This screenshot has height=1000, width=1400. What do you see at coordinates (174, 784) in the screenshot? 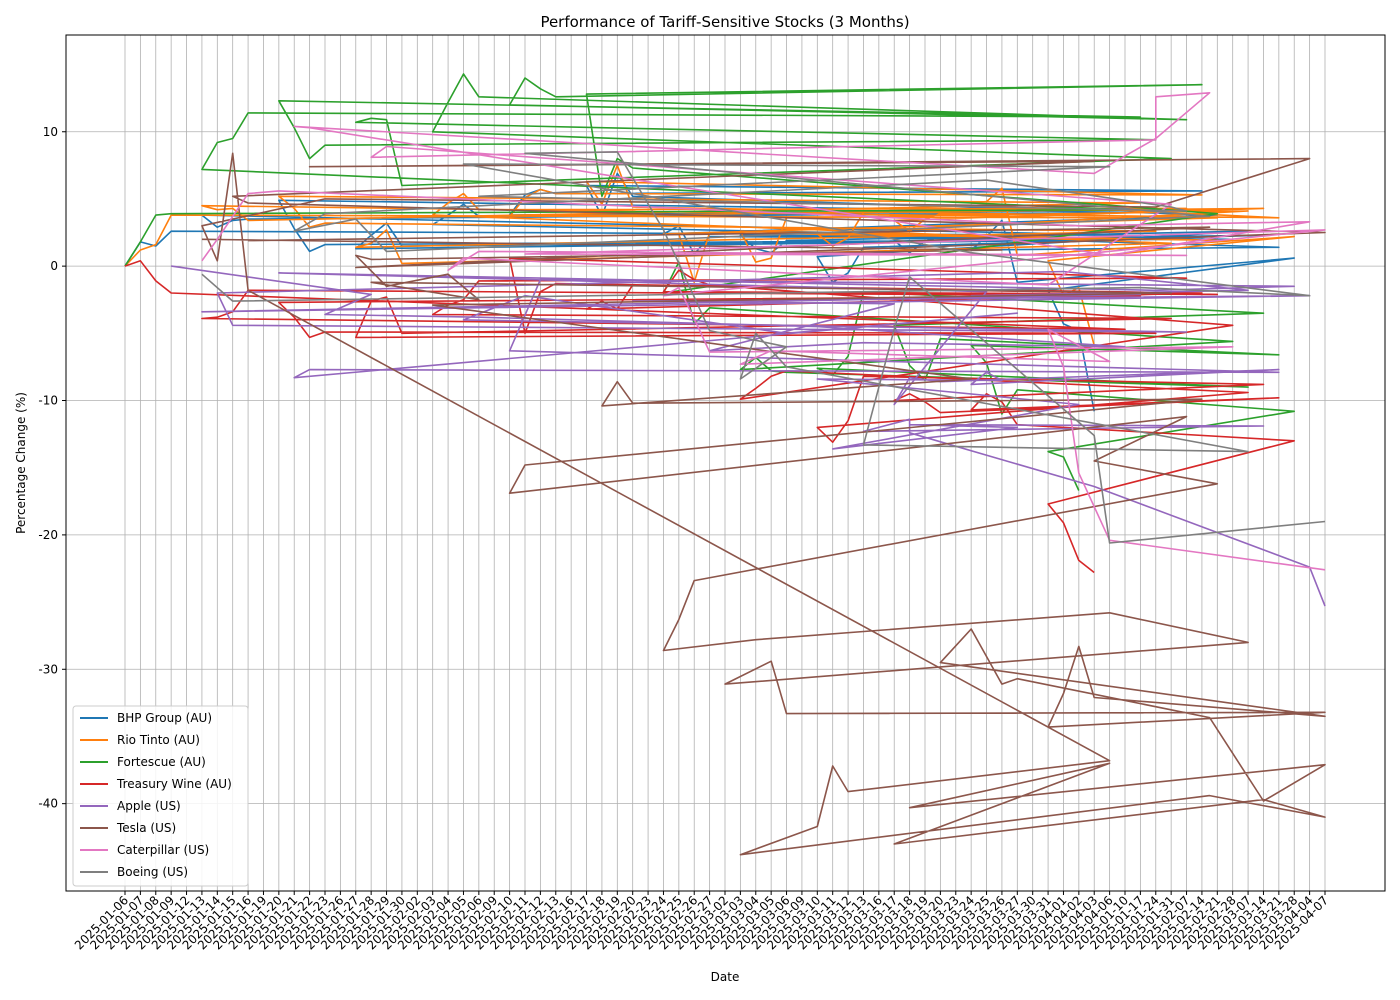
I see `legend-label: Treasury Wine (AU)` at bounding box center [174, 784].